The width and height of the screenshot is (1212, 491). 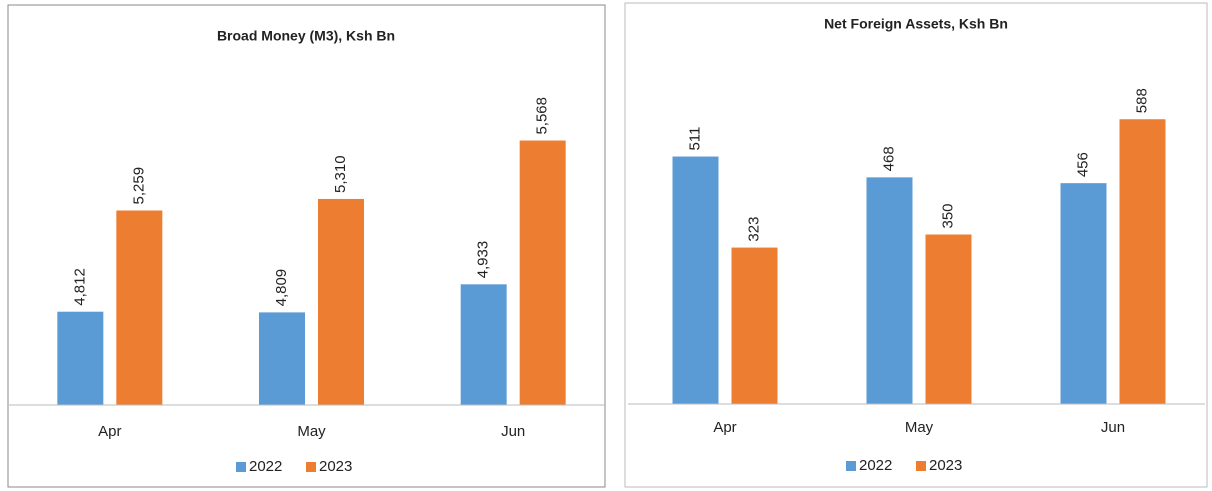 I want to click on data-label: 350, so click(x=947, y=215).